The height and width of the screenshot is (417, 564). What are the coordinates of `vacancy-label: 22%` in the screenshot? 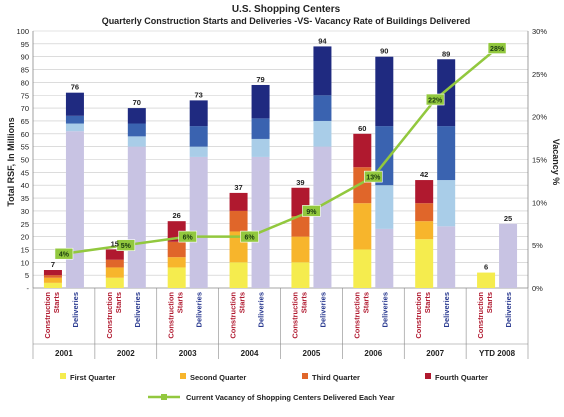 It's located at (435, 101).